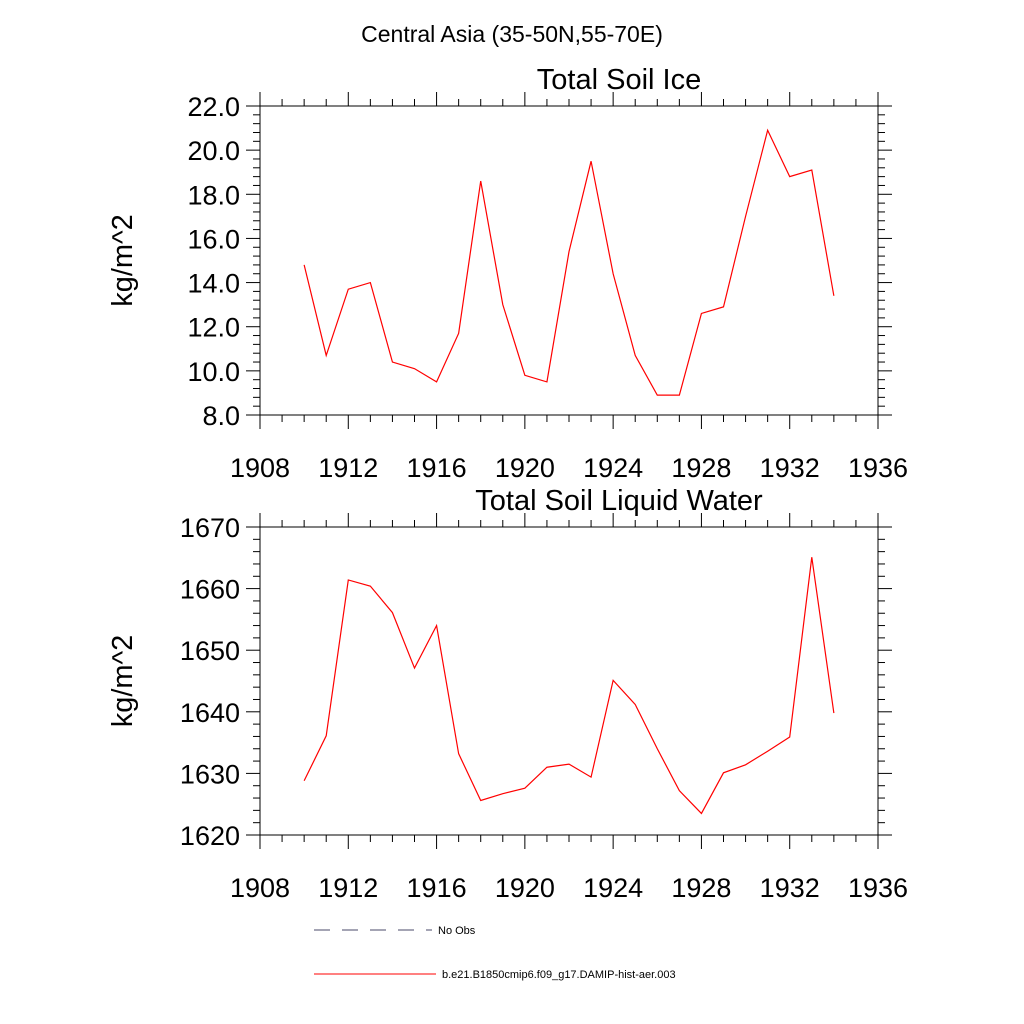 Image resolution: width=1024 pixels, height=1024 pixels. What do you see at coordinates (213, 328) in the screenshot?
I see `y-tick-label: 12.0` at bounding box center [213, 328].